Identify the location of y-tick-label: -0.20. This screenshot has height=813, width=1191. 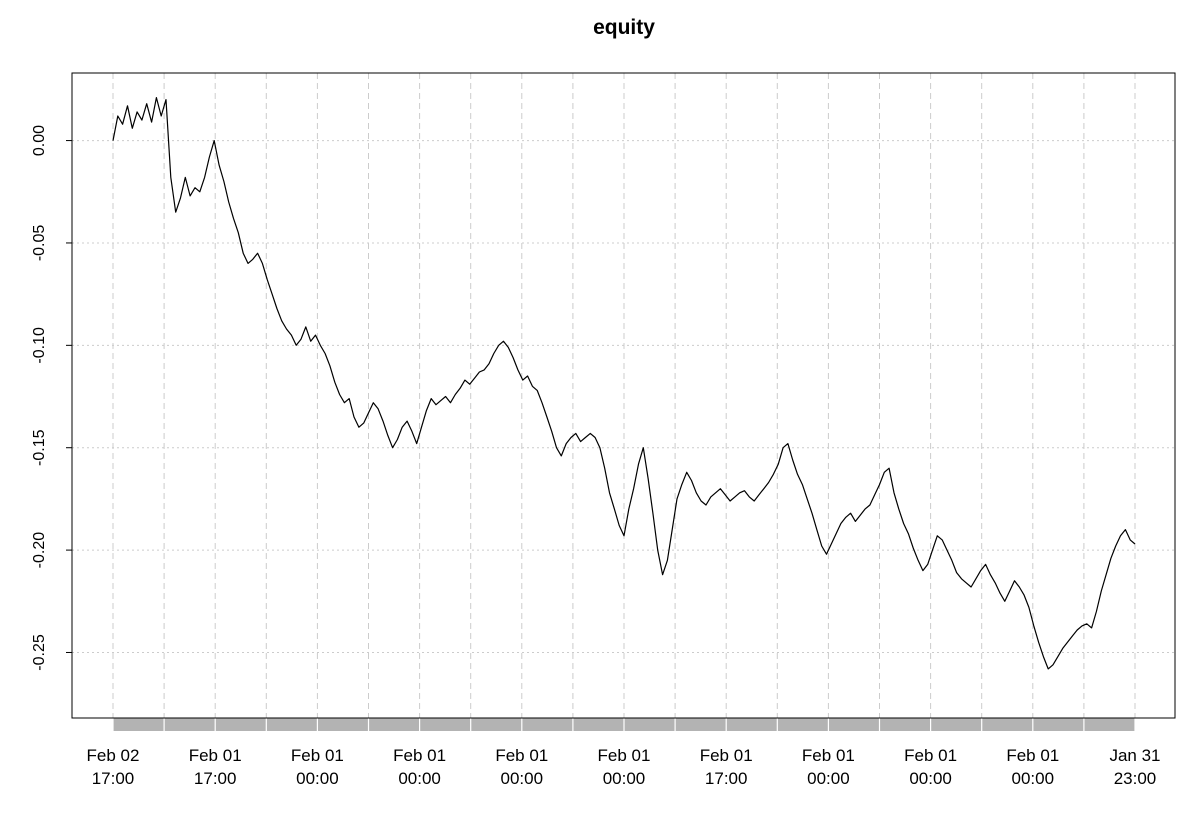
(39, 550).